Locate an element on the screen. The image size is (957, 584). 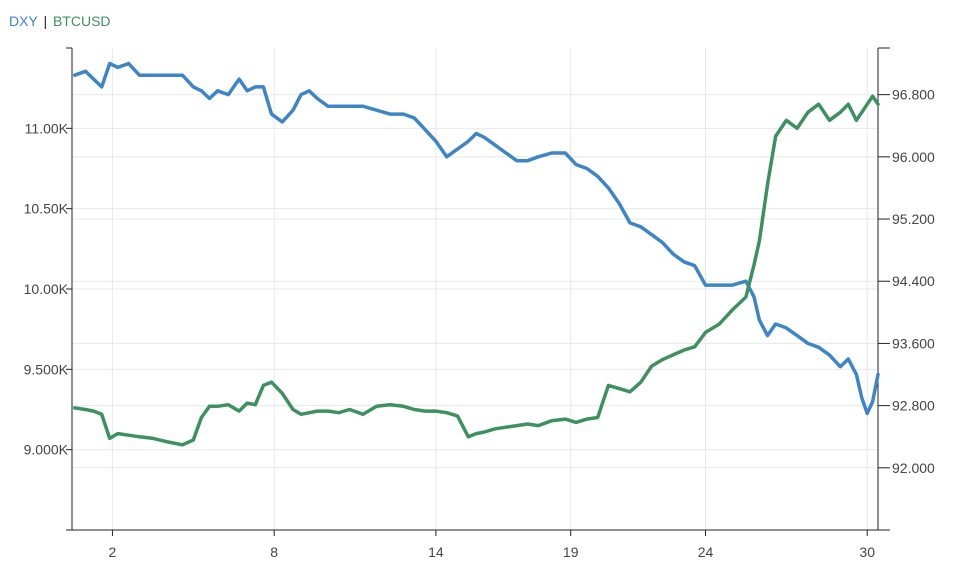
right-tick-label: 96.000 is located at coordinates (913, 157).